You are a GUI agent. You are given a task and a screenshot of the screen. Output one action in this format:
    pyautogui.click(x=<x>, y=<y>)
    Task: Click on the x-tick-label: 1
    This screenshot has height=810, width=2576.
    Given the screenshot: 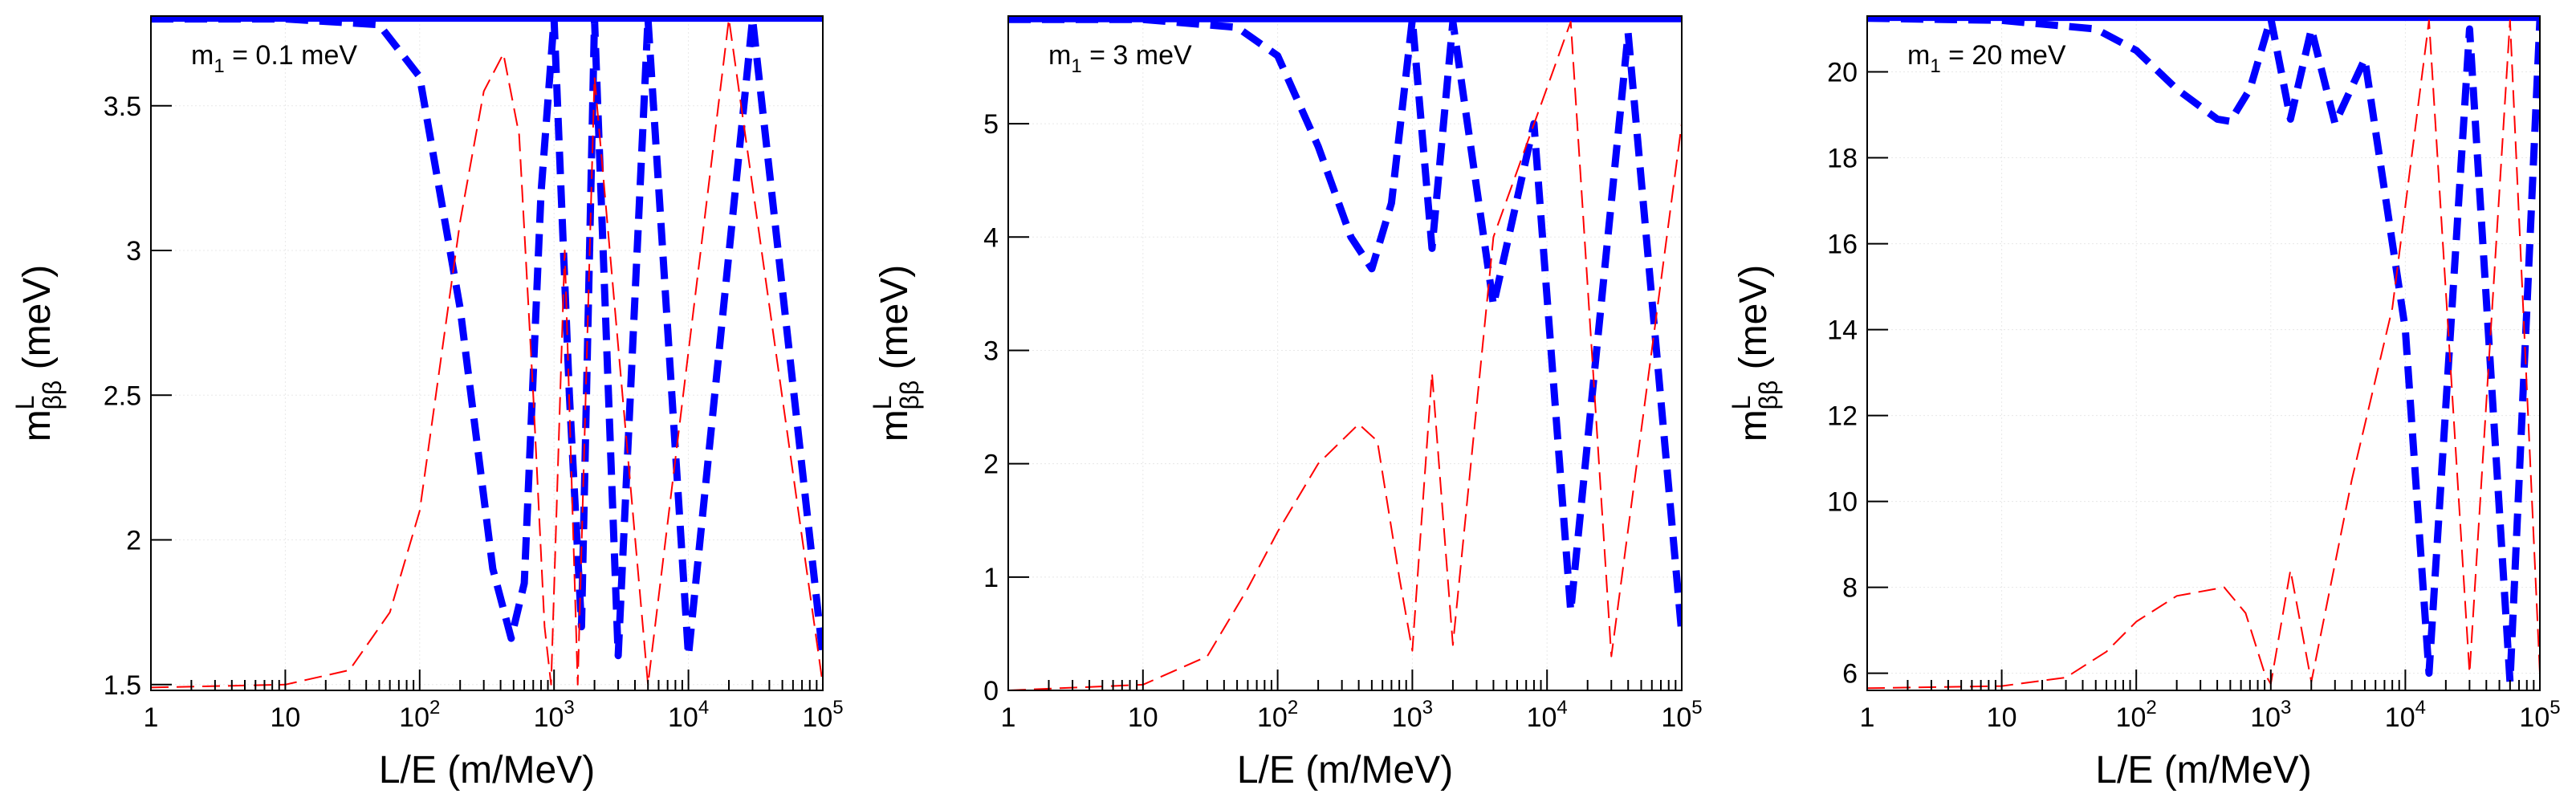 What is the action you would take?
    pyautogui.click(x=1867, y=717)
    